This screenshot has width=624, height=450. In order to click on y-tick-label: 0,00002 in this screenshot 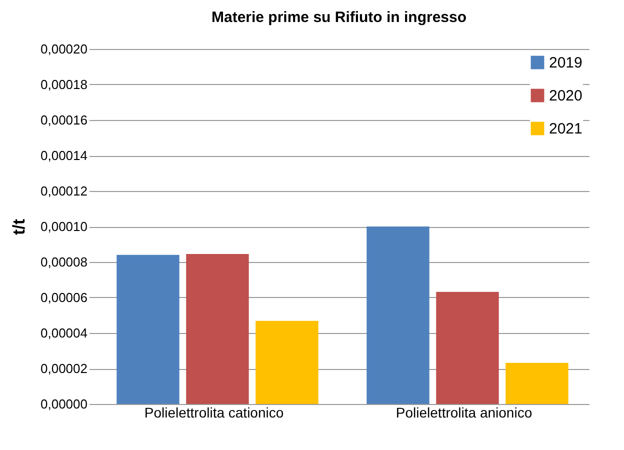, I will do `click(64, 368)`.